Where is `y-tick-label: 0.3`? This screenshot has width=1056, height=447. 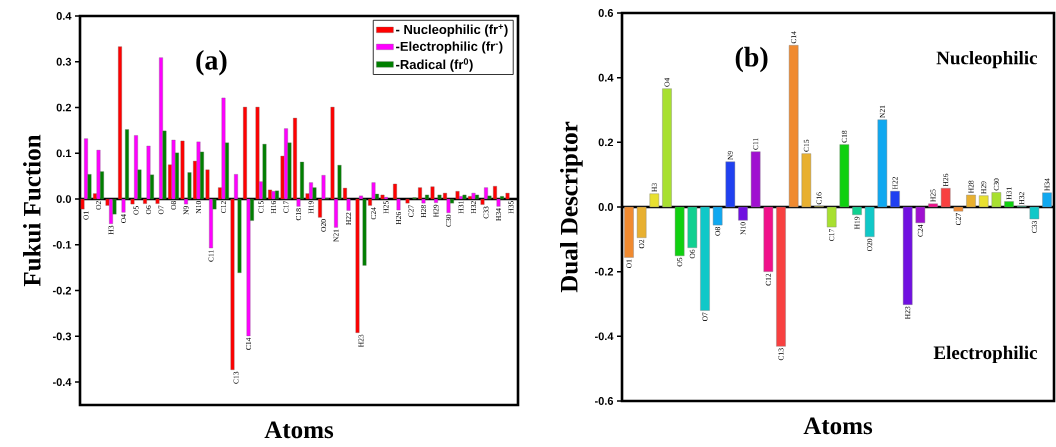 y-tick-label: 0.3 is located at coordinates (64, 61).